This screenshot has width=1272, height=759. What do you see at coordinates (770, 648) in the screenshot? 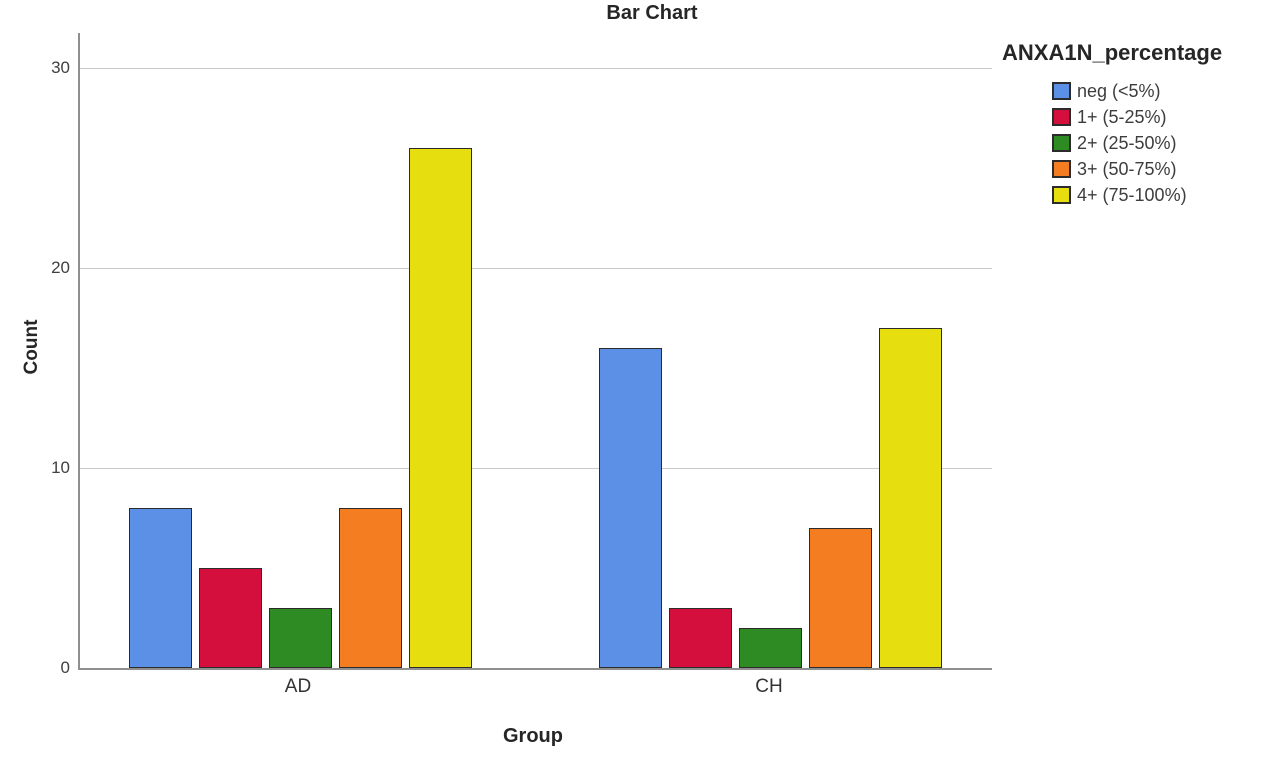
I see `bar-ch-2plus` at bounding box center [770, 648].